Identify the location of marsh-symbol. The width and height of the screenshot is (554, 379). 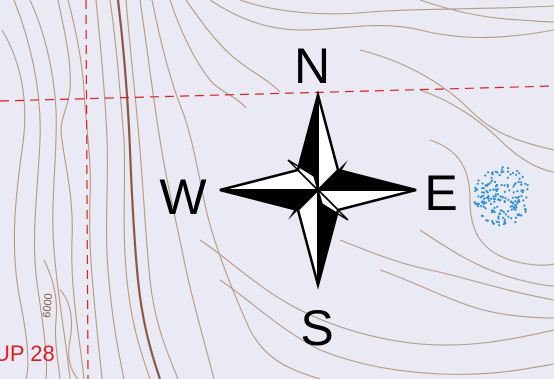
(501, 196).